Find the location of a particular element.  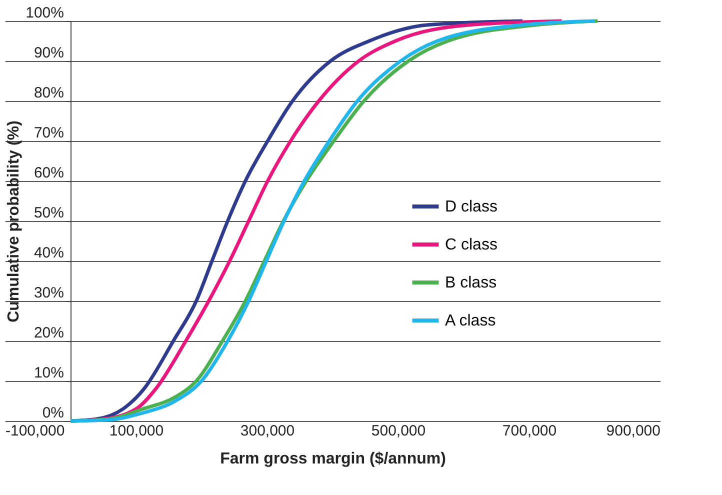

y-axis-title: Cumulative probability (%) is located at coordinates (14, 221).